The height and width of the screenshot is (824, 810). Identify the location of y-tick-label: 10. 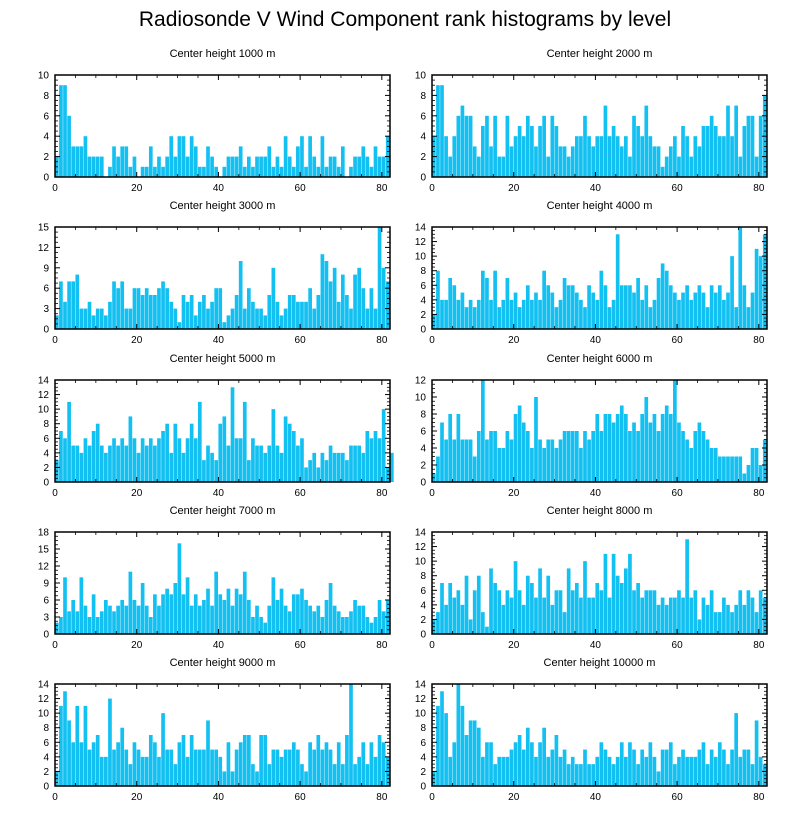
(421, 714).